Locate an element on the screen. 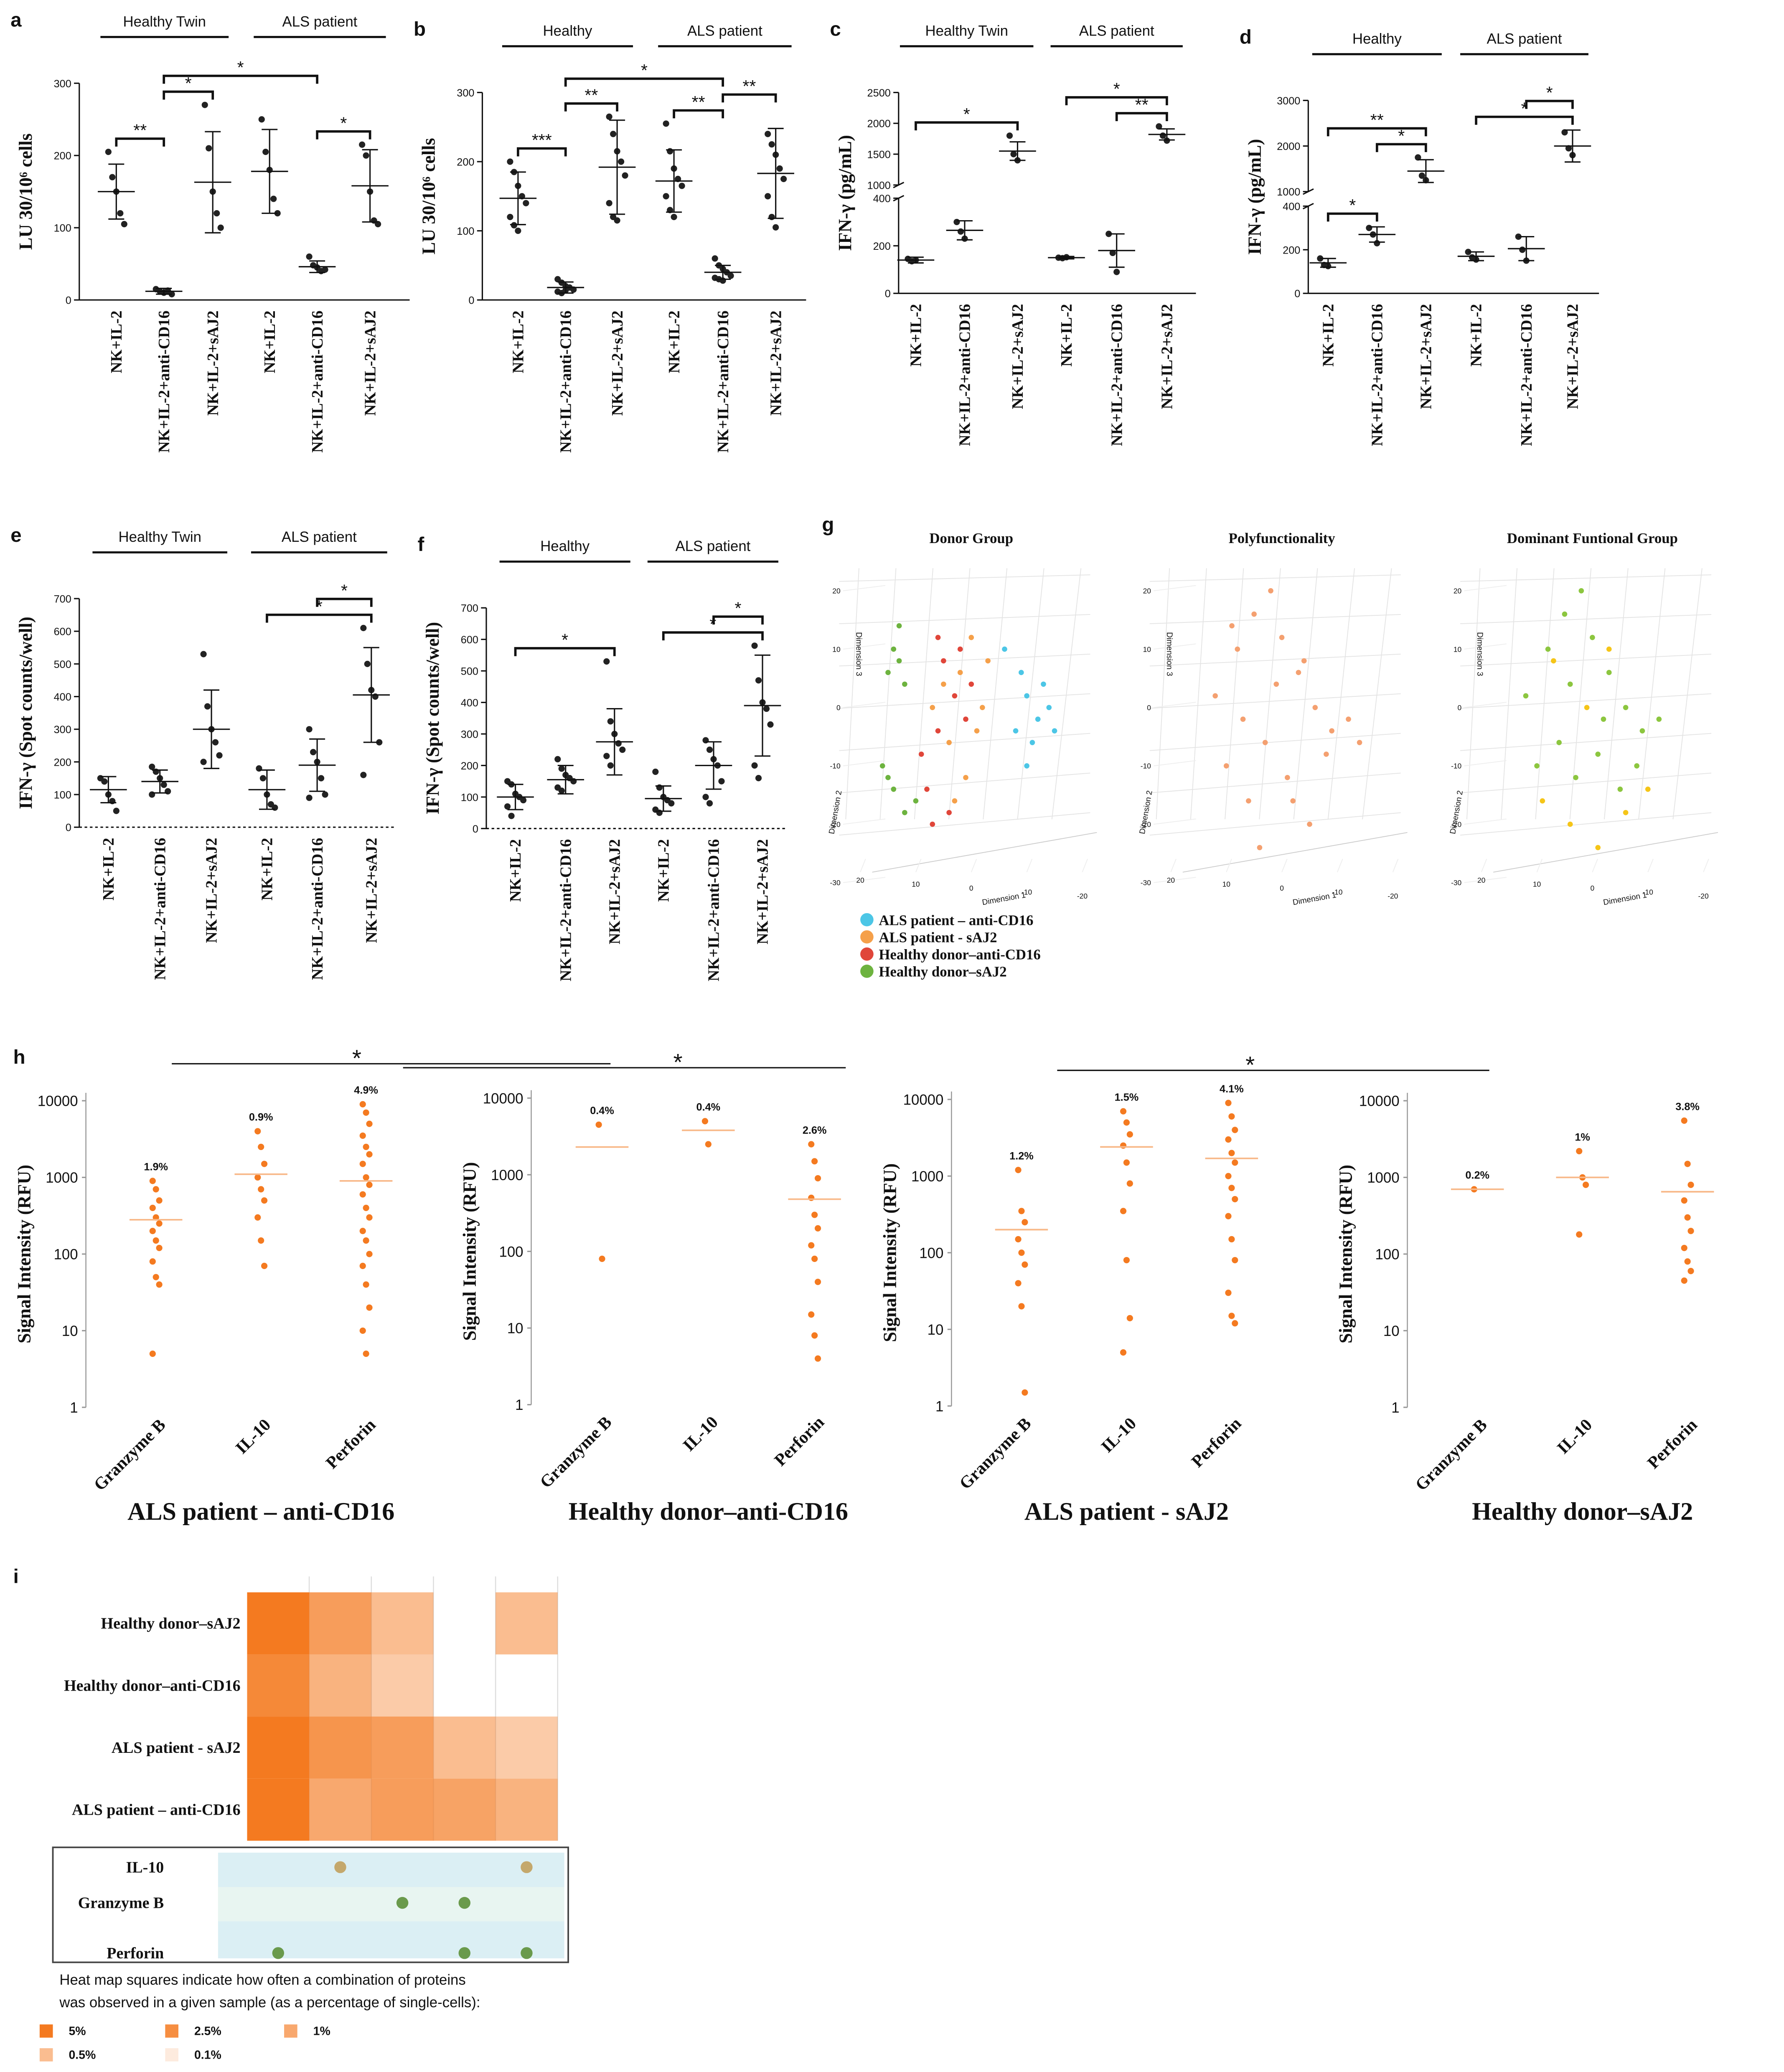  panel-letter: h is located at coordinates (19, 1057).